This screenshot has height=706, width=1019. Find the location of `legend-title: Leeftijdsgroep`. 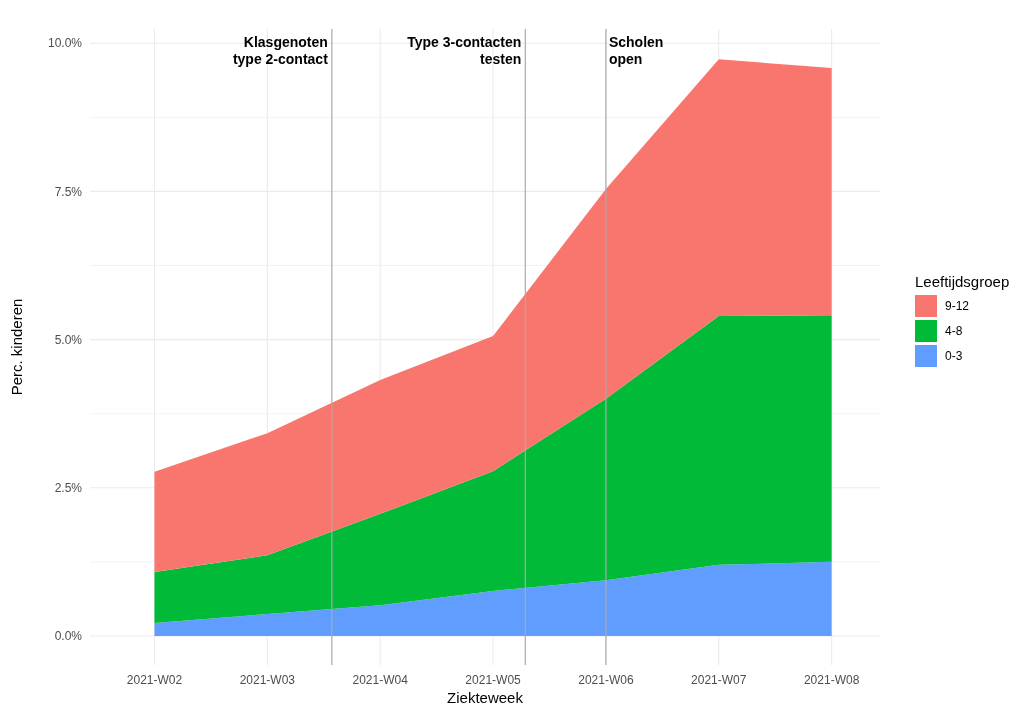

legend-title: Leeftijdsgroep is located at coordinates (962, 281).